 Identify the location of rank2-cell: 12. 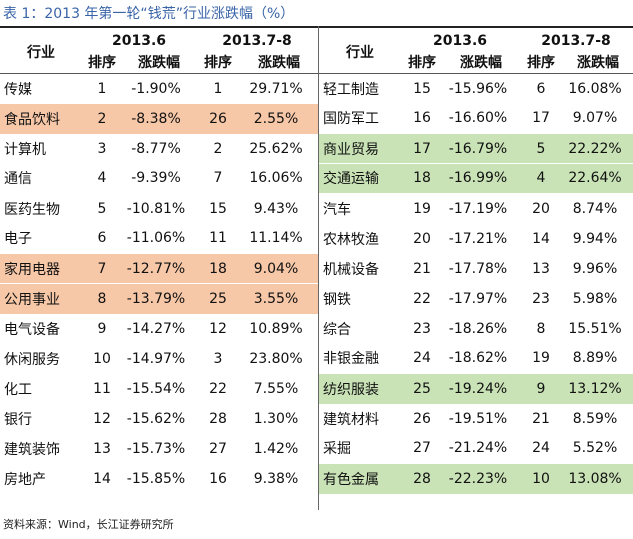
(218, 328).